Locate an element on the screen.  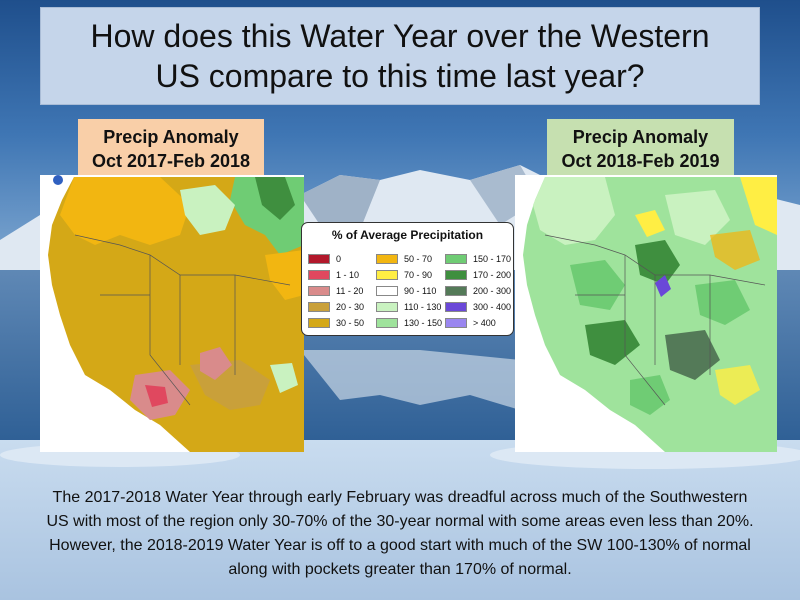
legend-item: 20 - 30 is located at coordinates (336, 307).